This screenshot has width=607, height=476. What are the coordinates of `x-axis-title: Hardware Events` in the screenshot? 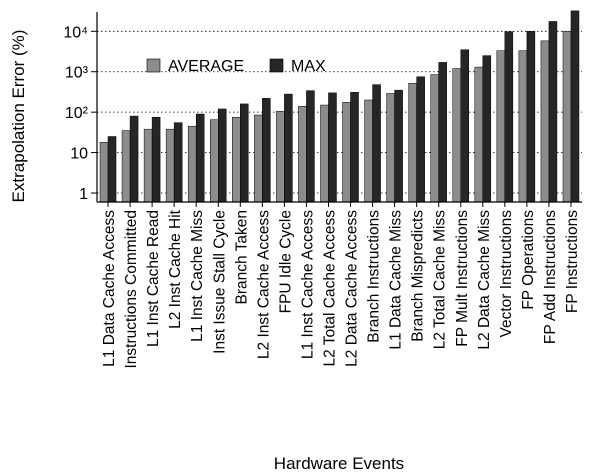 It's located at (339, 463).